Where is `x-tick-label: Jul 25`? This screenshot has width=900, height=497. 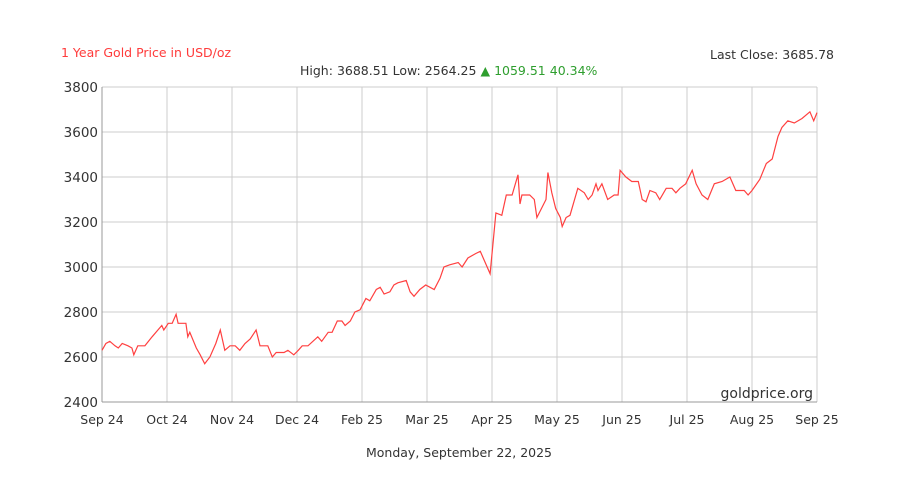
x-tick-label: Jul 25 is located at coordinates (687, 419).